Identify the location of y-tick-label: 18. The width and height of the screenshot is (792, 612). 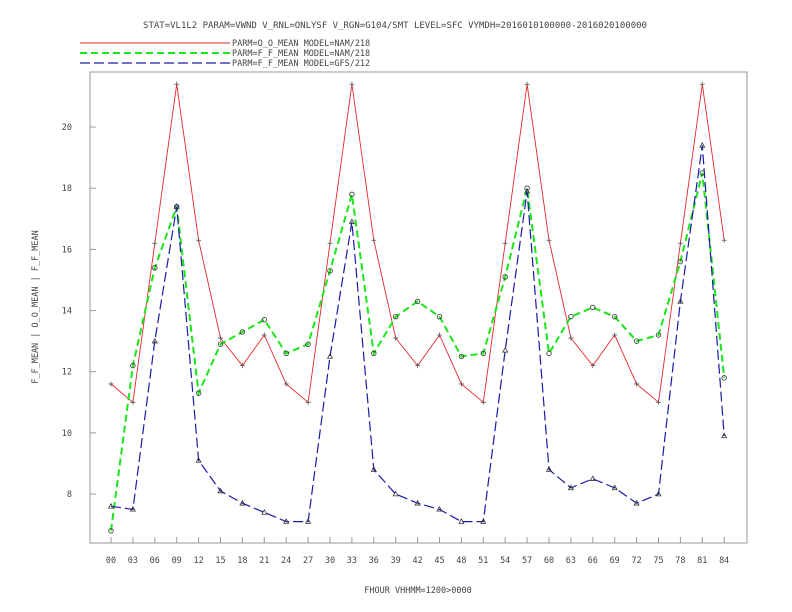
(67, 189).